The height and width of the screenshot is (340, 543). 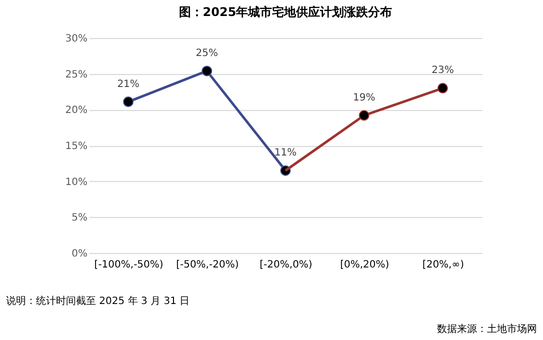 What do you see at coordinates (76, 146) in the screenshot?
I see `y-tick-label: 15%` at bounding box center [76, 146].